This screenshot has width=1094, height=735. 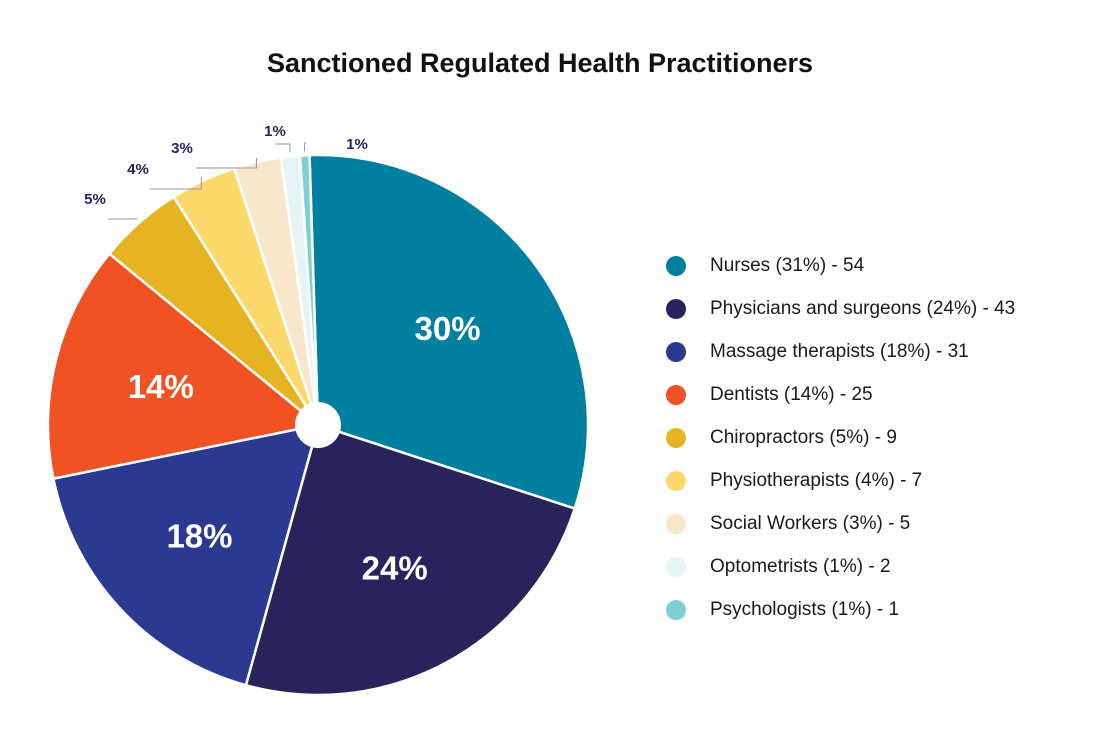 I want to click on legend-label: Chiropractors (5%) - 9, so click(x=803, y=437).